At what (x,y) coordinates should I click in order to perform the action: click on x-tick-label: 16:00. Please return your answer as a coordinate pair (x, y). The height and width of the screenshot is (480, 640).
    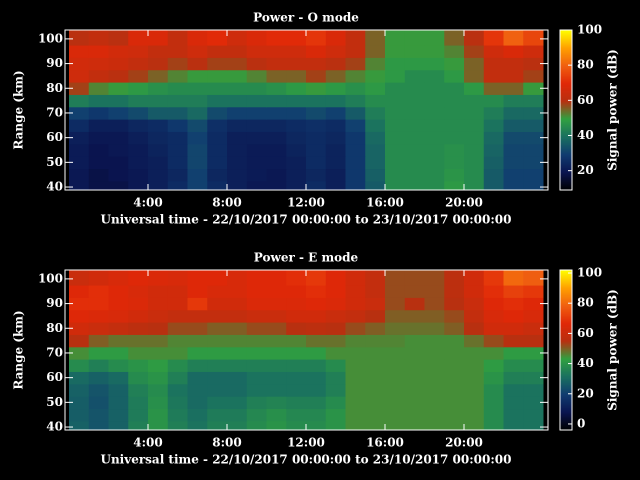
    Looking at the image, I should click on (385, 203).